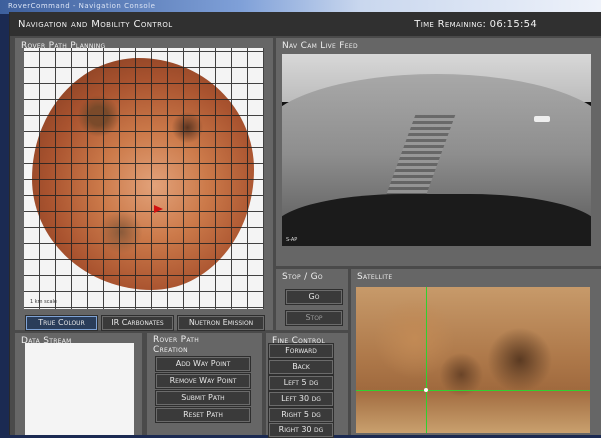 The width and height of the screenshot is (601, 438). What do you see at coordinates (375, 277) in the screenshot?
I see `satellite-title: Satellite` at bounding box center [375, 277].